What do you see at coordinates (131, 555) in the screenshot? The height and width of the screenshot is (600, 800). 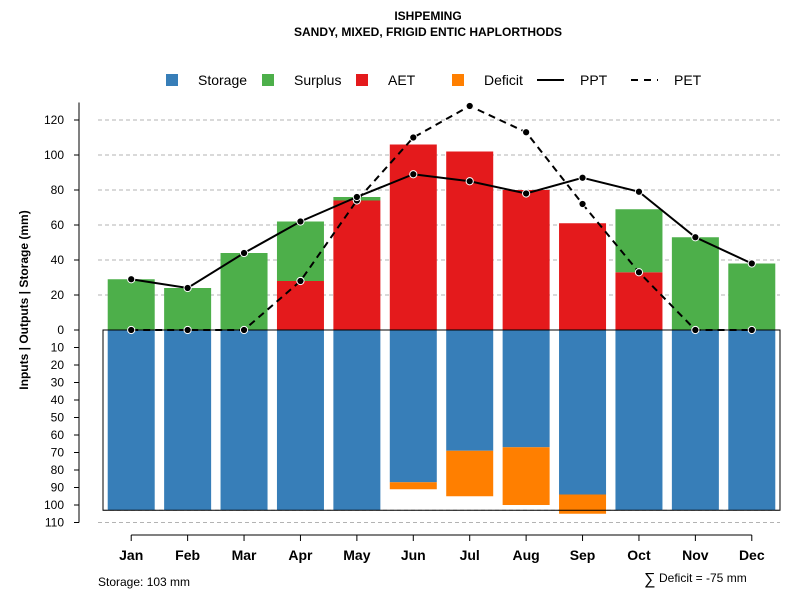 I see `x-tick-label-jan: Jan` at bounding box center [131, 555].